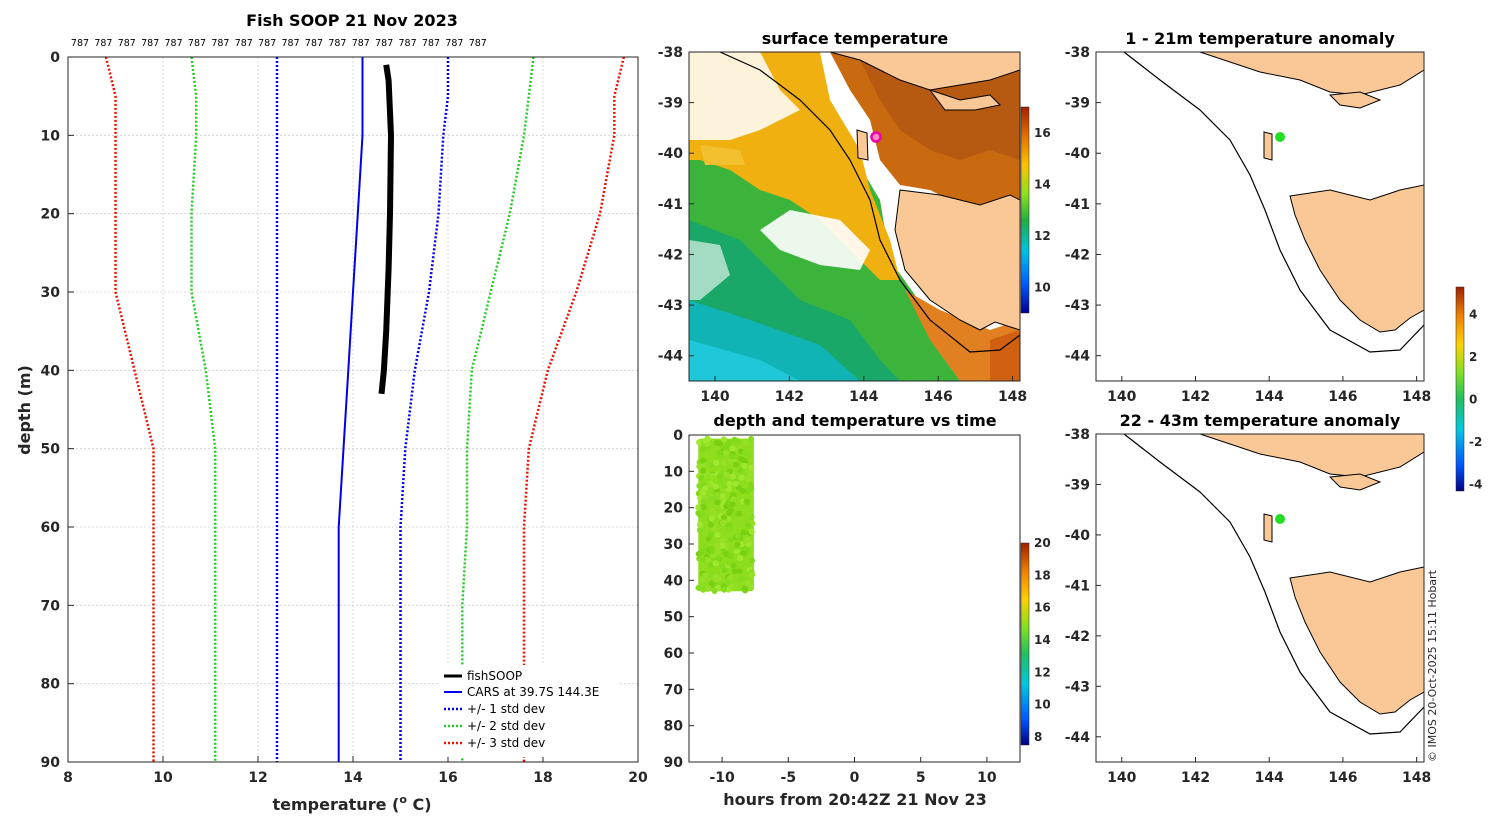 This screenshot has width=1500, height=820. I want to click on legend-std3: +/- 3 std dev, so click(506, 743).